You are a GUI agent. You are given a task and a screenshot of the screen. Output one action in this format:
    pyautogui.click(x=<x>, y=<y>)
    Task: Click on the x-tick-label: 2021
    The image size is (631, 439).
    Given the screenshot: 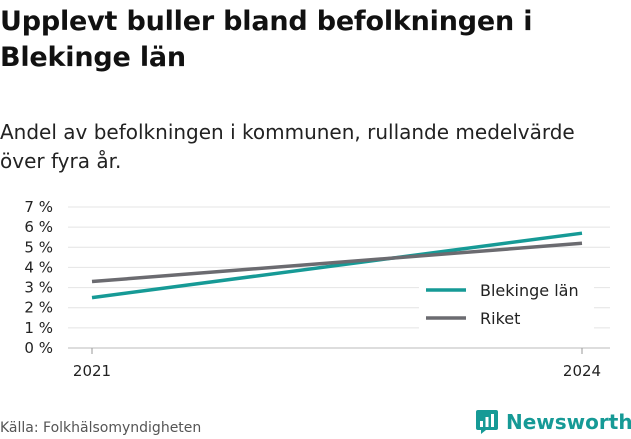 What is the action you would take?
    pyautogui.click(x=92, y=371)
    